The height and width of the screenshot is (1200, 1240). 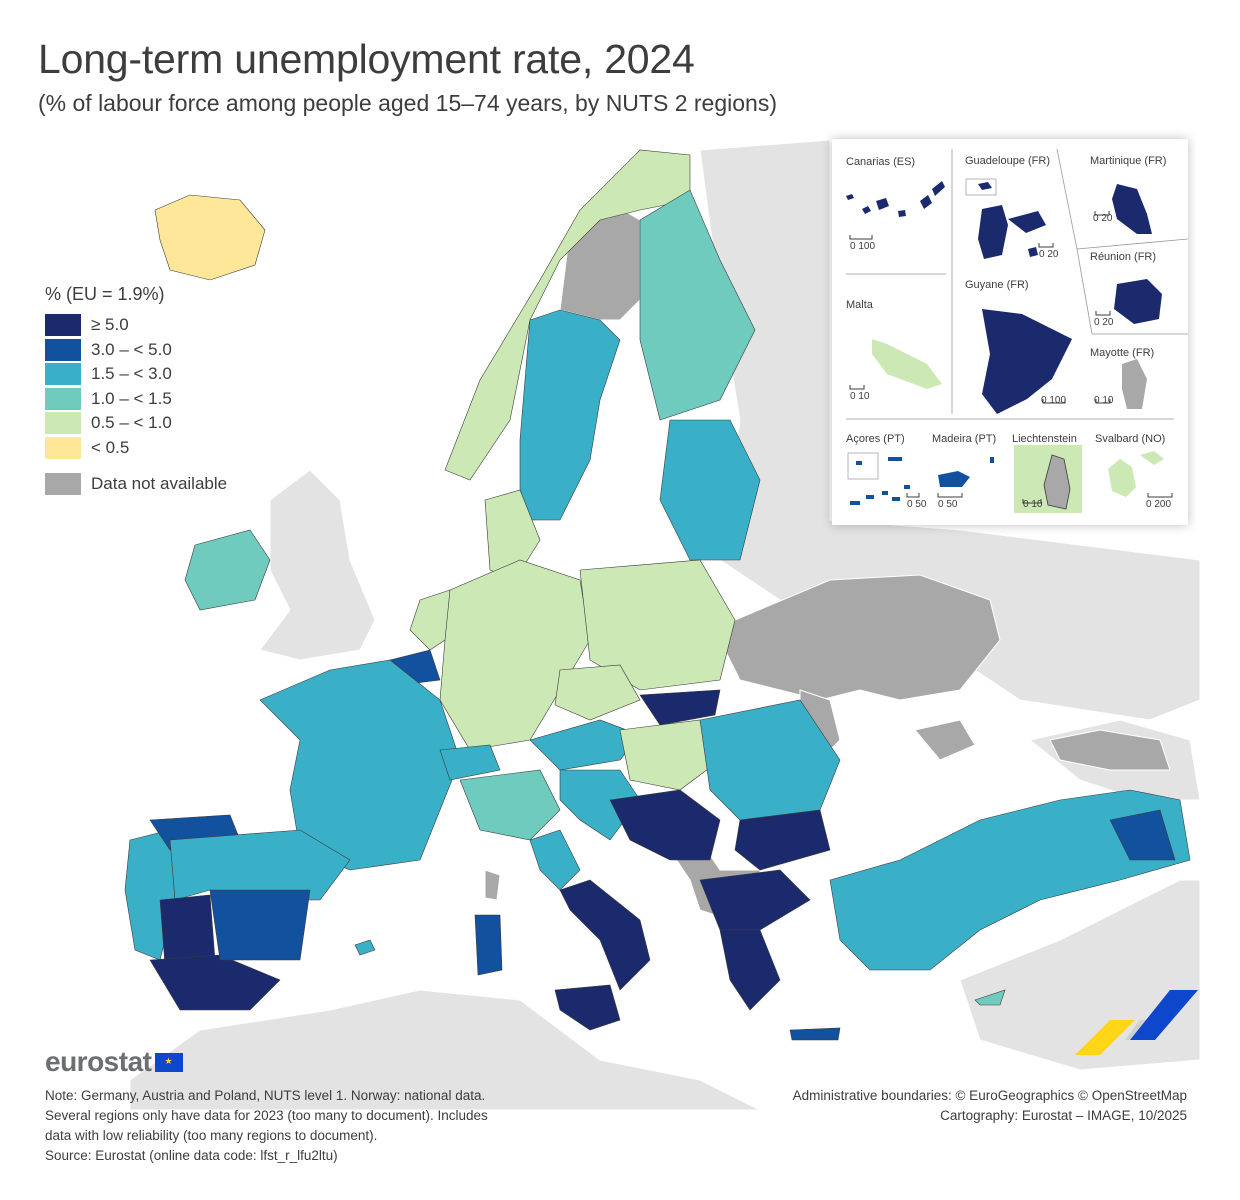 I want to click on legend-label: 0.5 – < 1.0, so click(x=131, y=423).